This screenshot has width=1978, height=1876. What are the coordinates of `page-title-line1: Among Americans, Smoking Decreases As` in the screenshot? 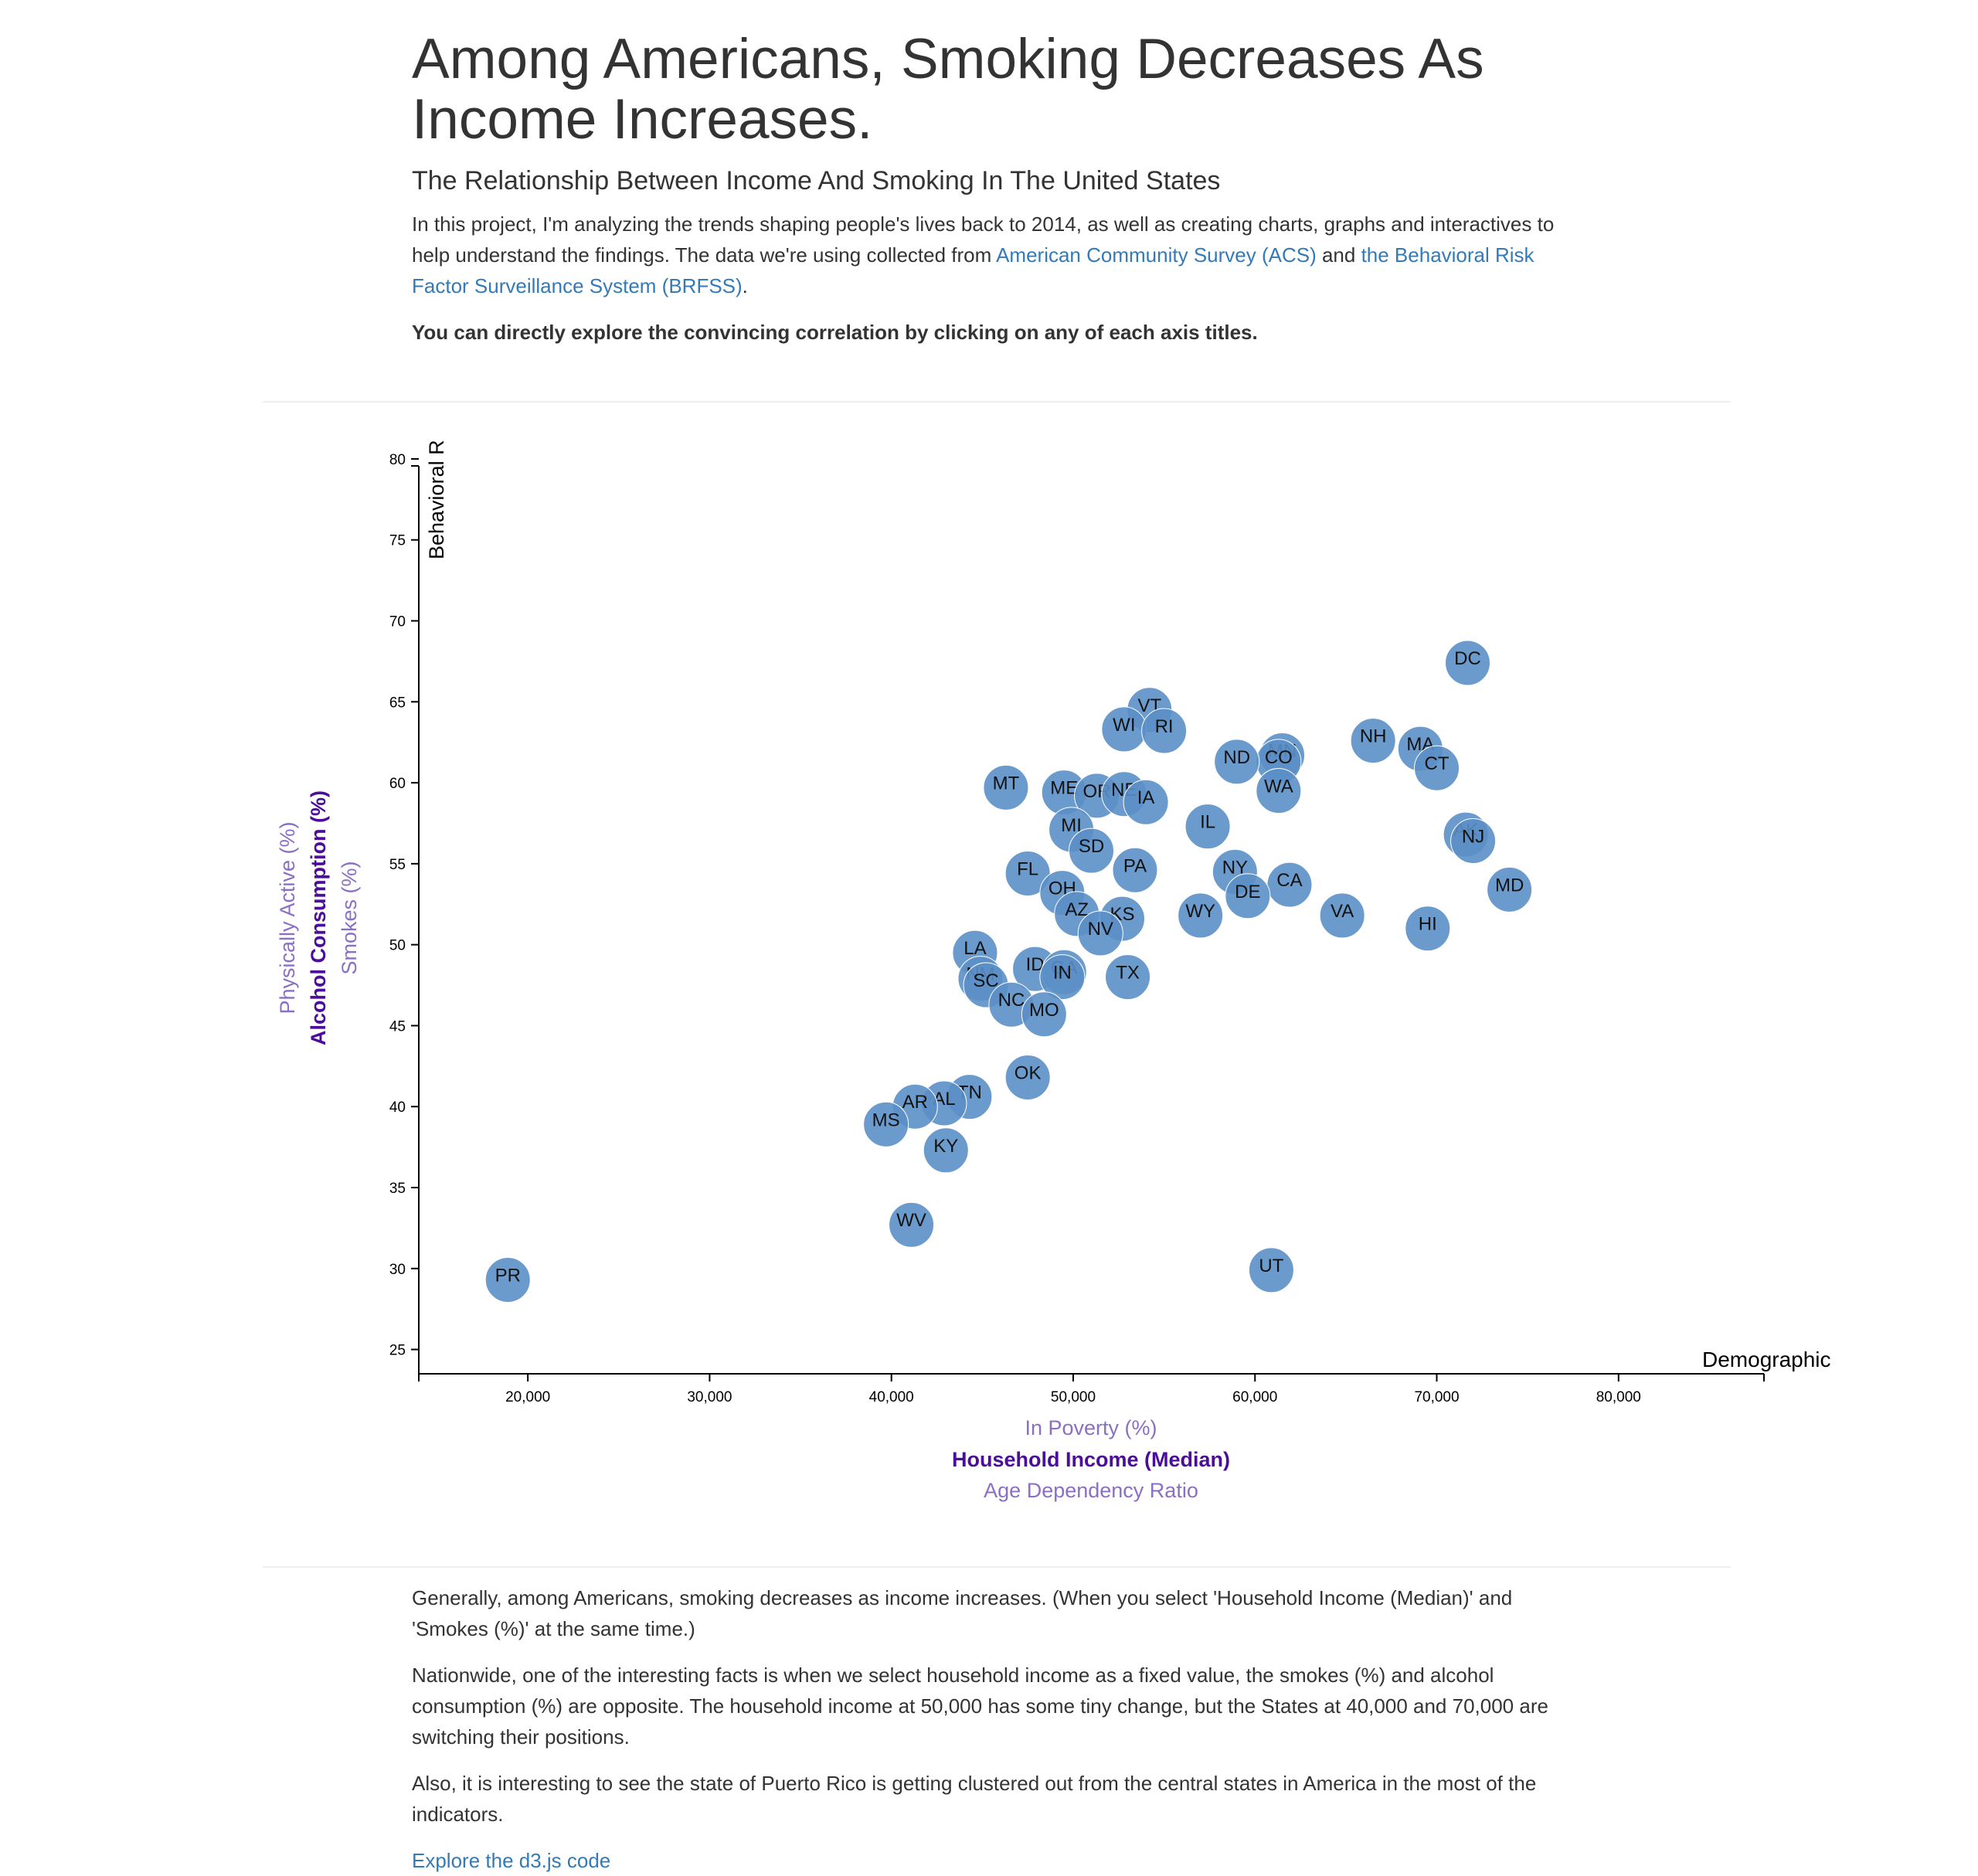 It's located at (948, 59).